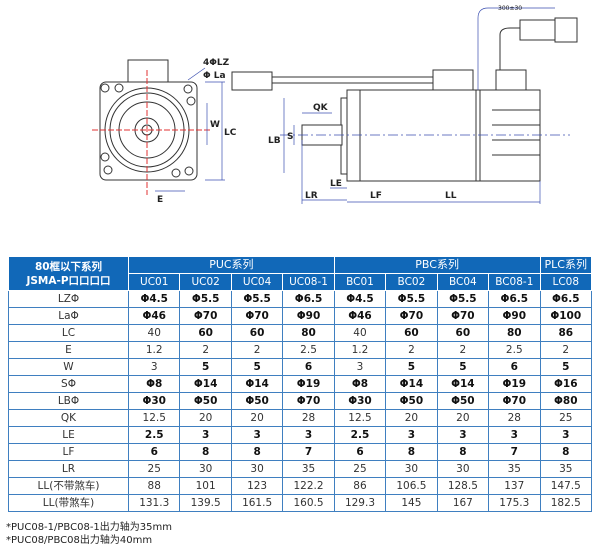 Image resolution: width=600 pixels, height=551 pixels. What do you see at coordinates (257, 486) in the screenshot?
I see `cell: 123` at bounding box center [257, 486].